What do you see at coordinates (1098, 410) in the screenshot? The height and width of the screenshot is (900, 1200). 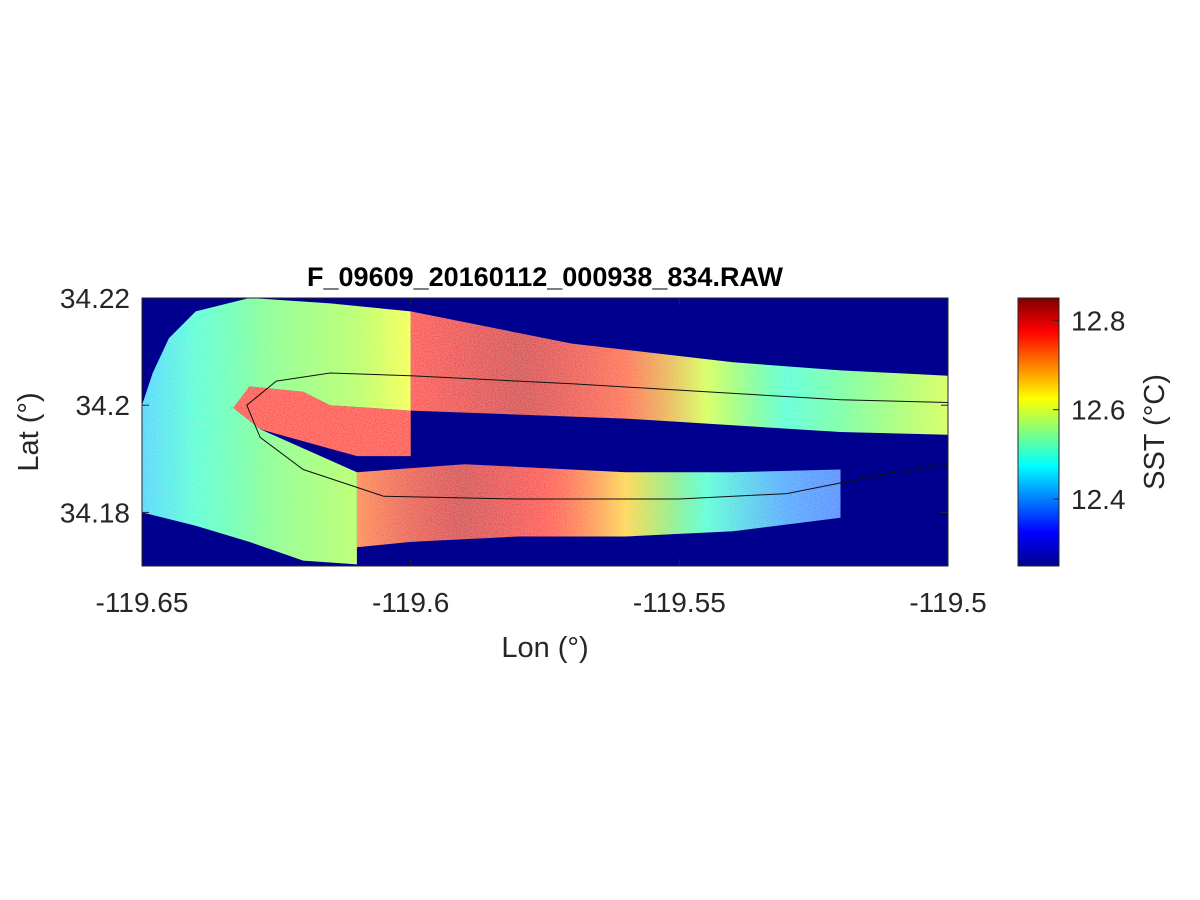 I see `colorbar-tick-label: 12.6` at bounding box center [1098, 410].